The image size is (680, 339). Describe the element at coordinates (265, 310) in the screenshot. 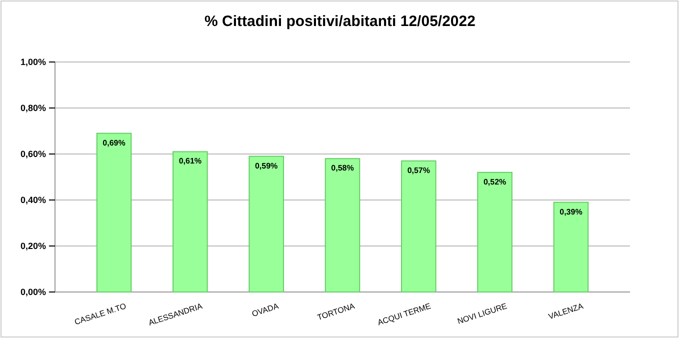

I see `x-tick-label: OVADA` at that location.